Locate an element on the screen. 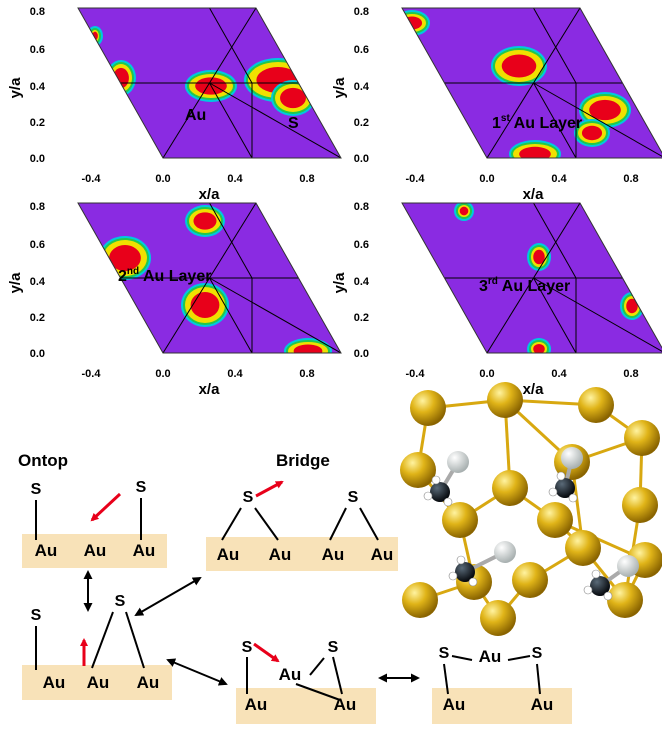 This screenshot has width=662, height=732. annotation-s: S is located at coordinates (293, 123).